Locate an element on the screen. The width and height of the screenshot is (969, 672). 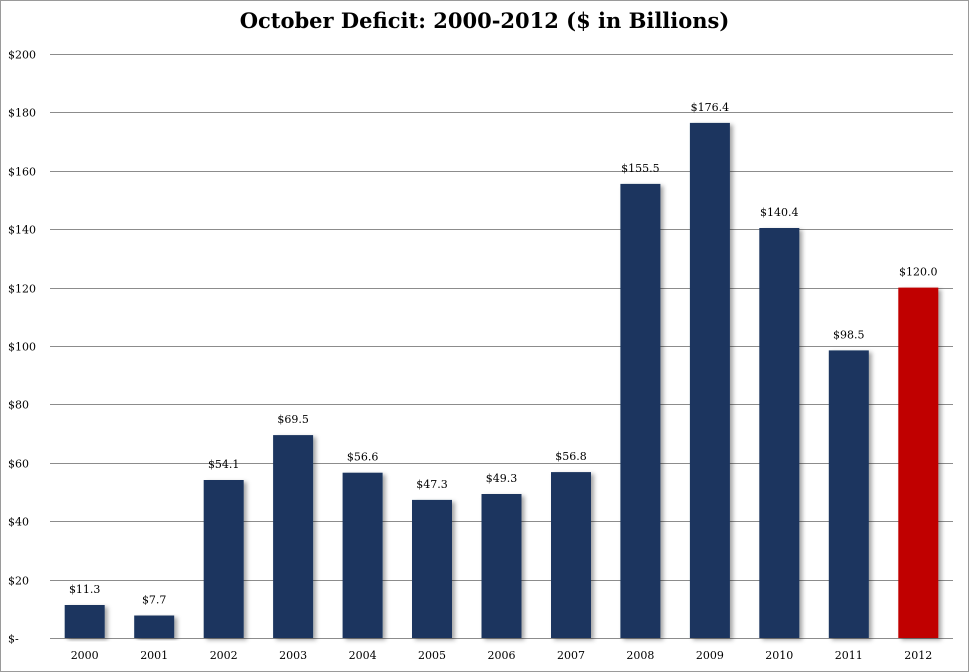
x-tick-label: 2002 is located at coordinates (224, 655).